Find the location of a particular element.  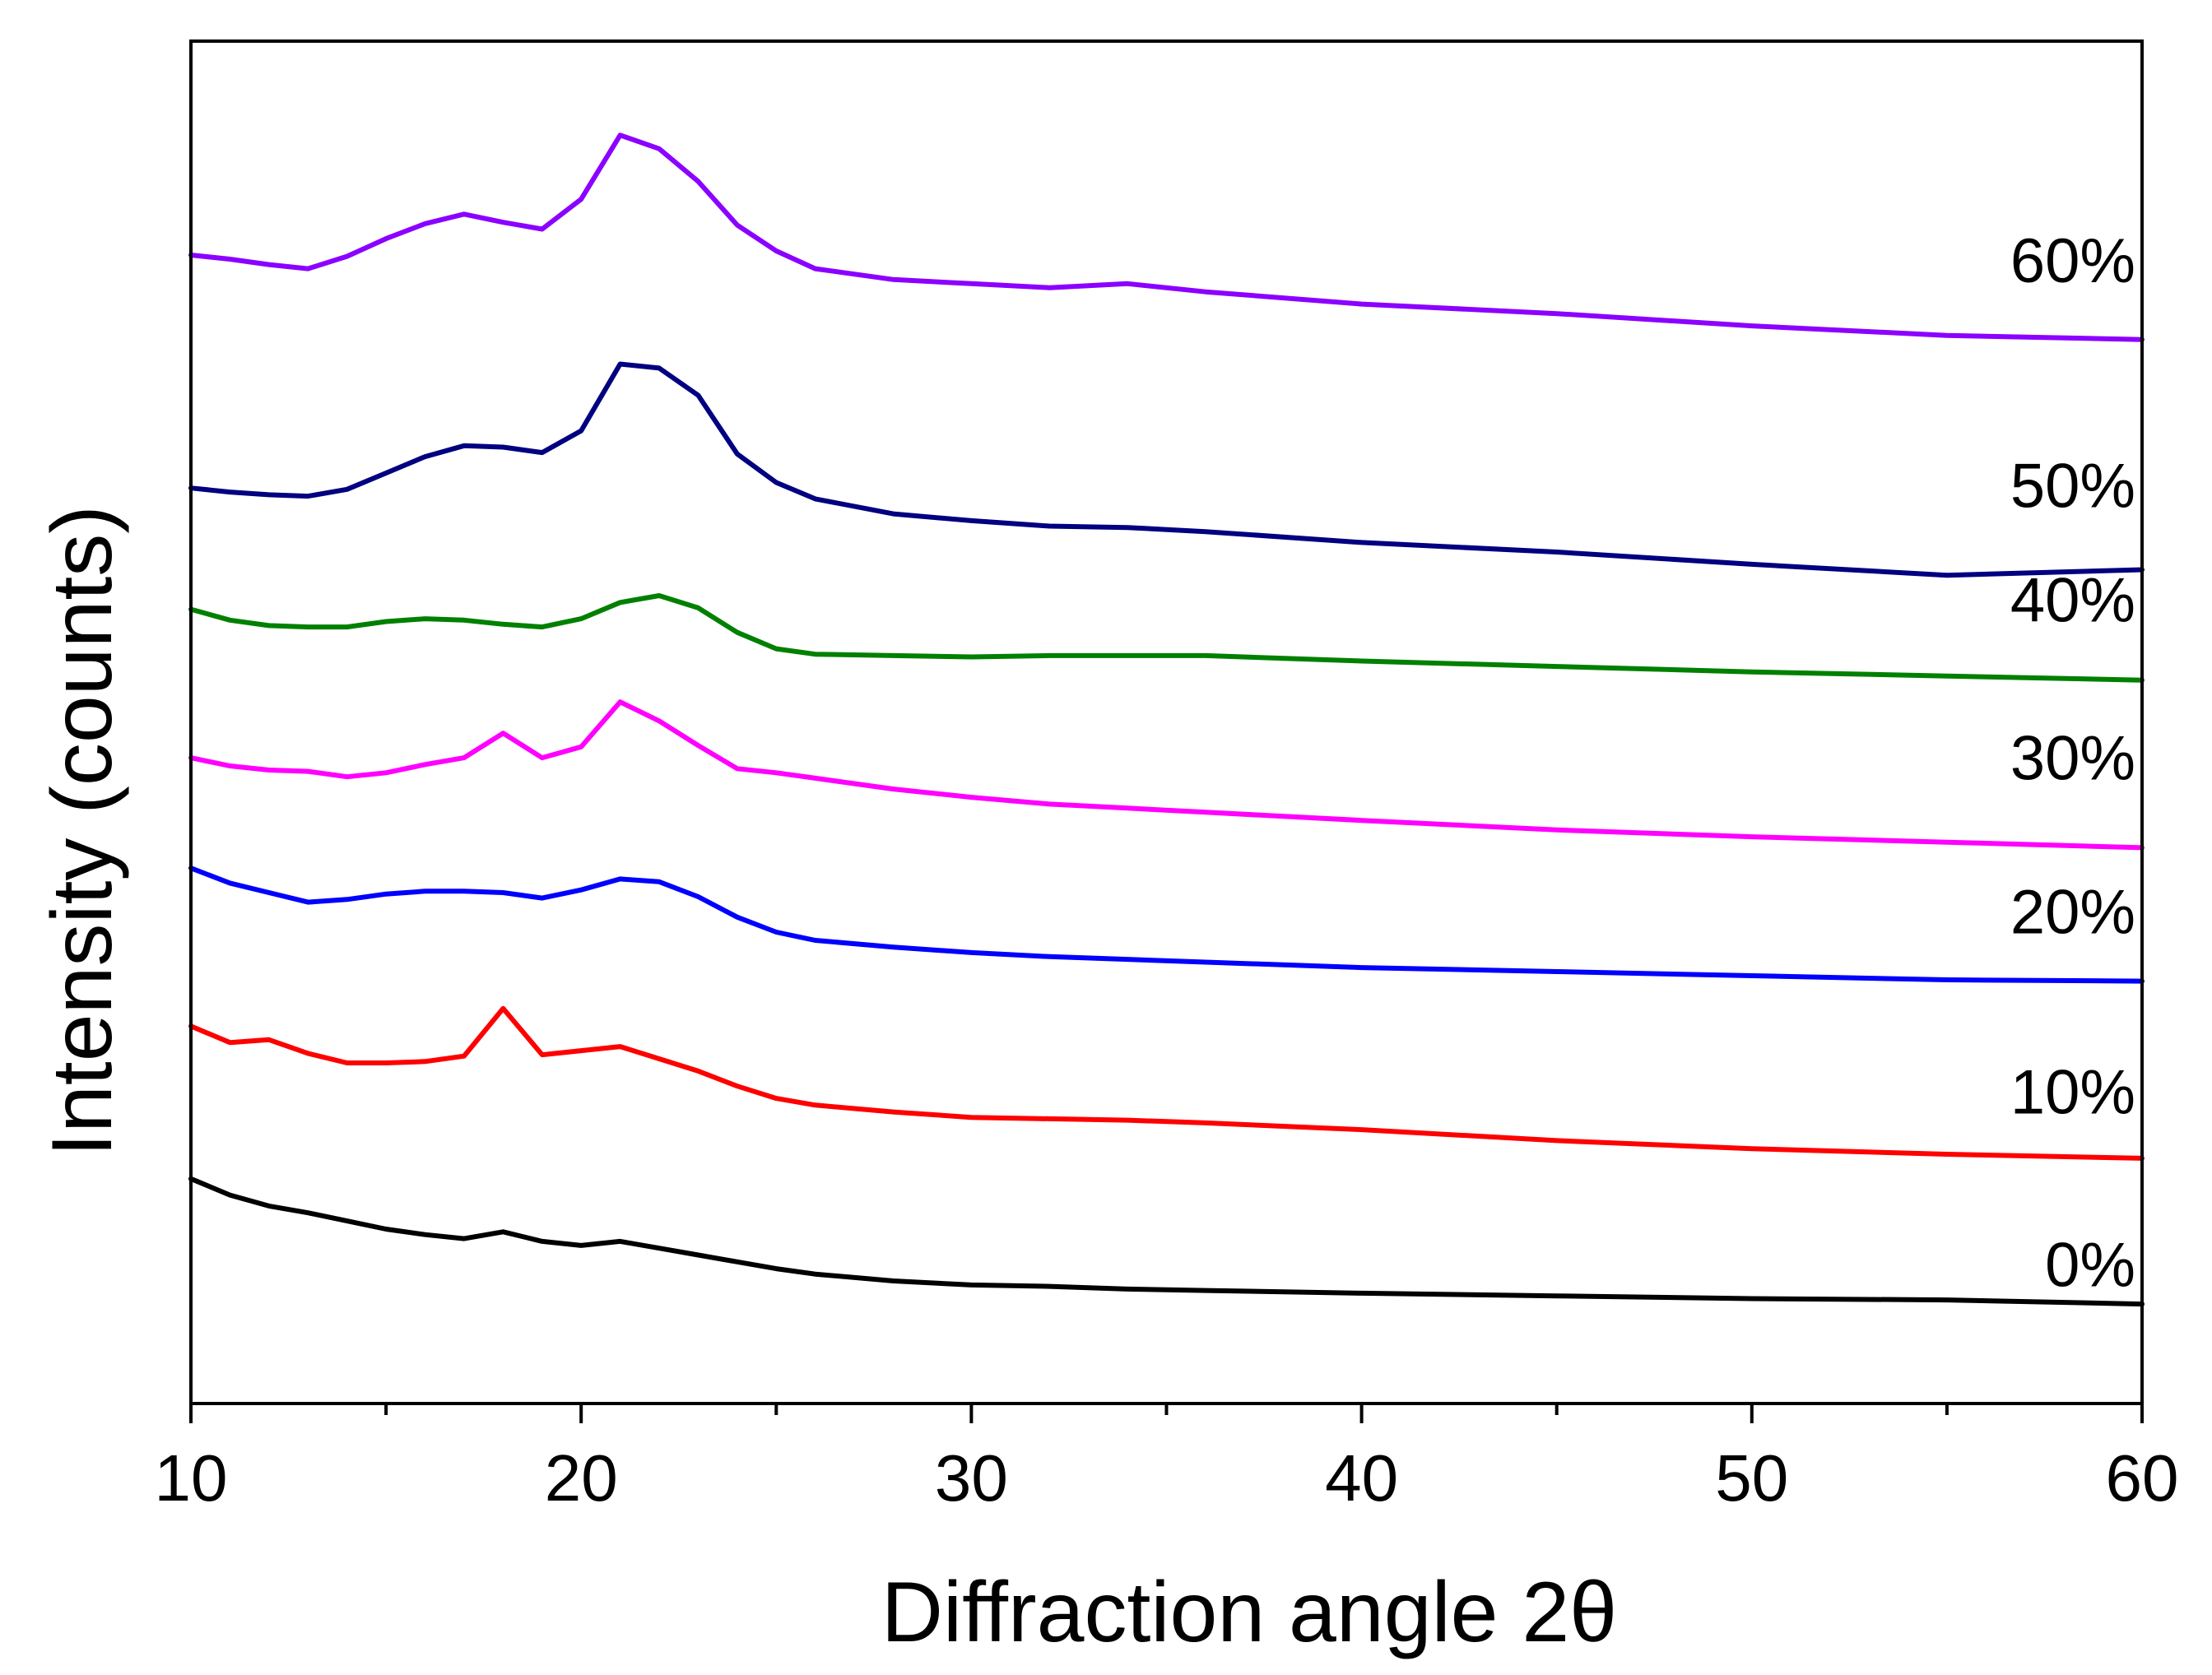

x-axis-ticks: 10 20 30 40 50 60 is located at coordinates (1167, 1459).